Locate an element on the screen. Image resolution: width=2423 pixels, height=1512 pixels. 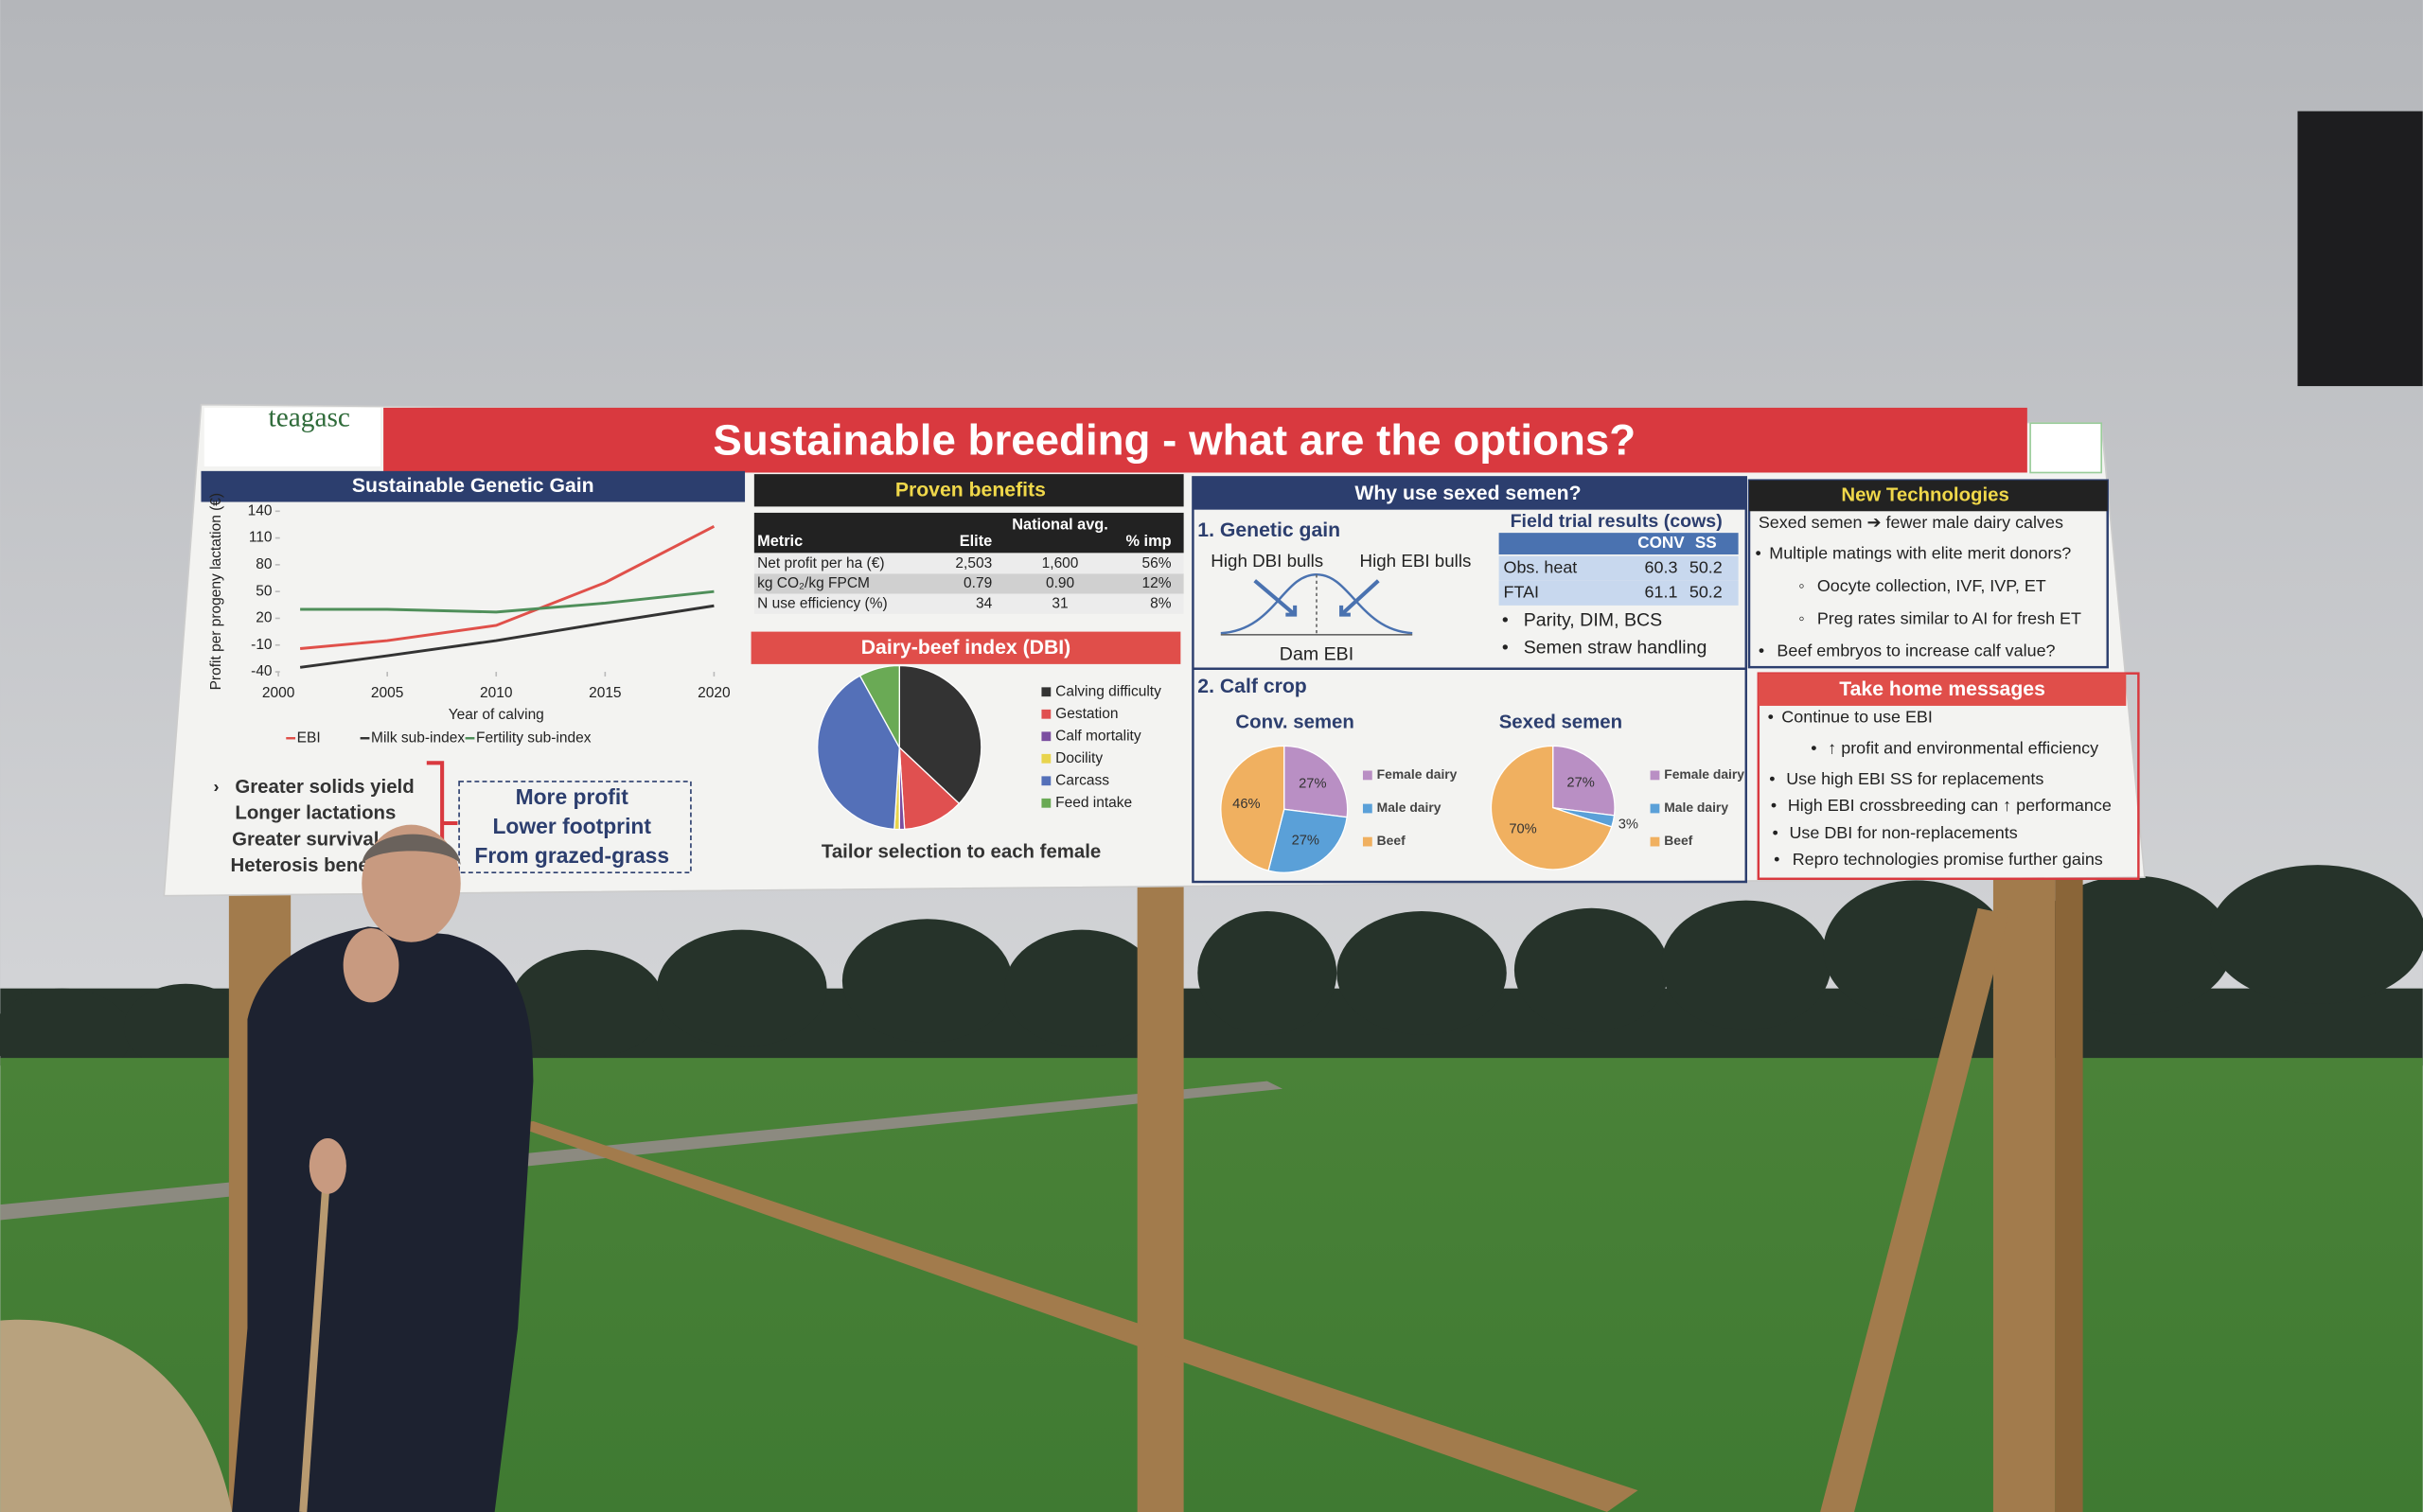
x-tick-label: 2020 is located at coordinates (714, 693).